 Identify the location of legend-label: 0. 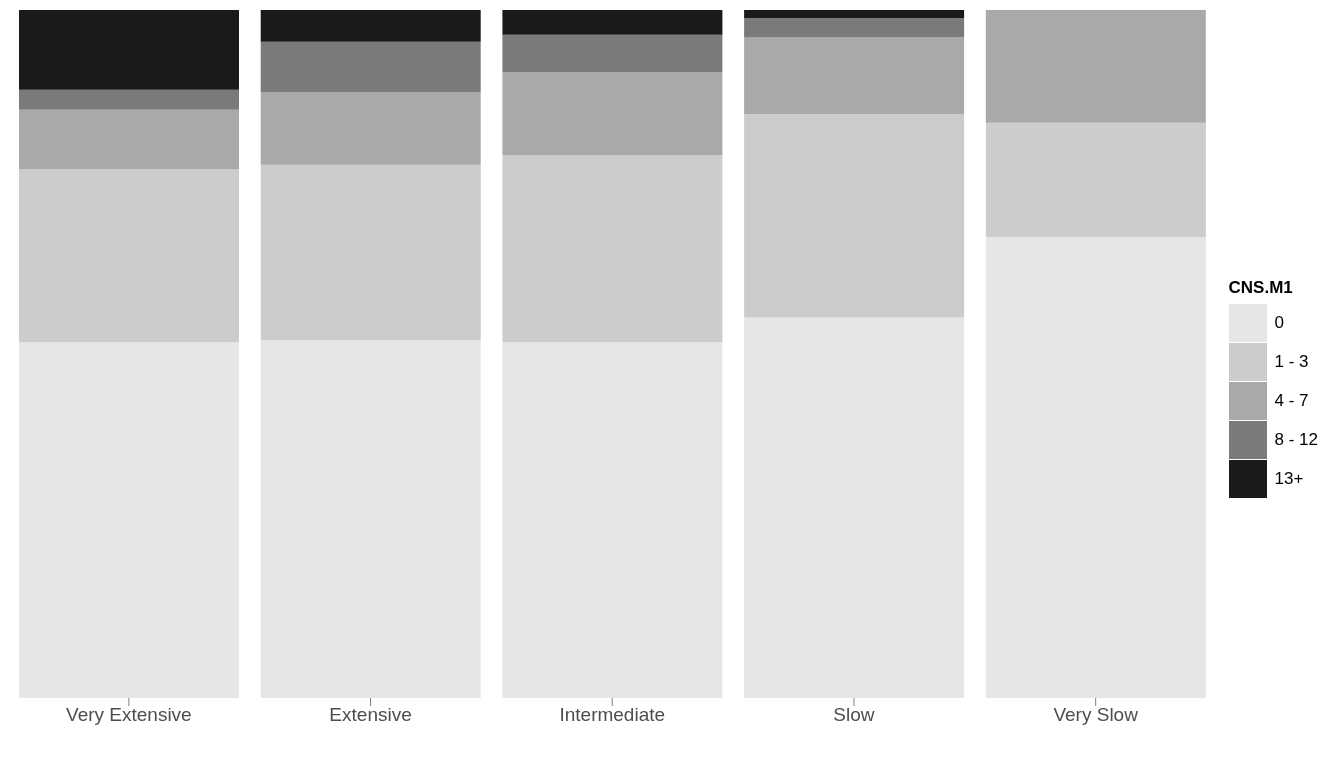
(1279, 323).